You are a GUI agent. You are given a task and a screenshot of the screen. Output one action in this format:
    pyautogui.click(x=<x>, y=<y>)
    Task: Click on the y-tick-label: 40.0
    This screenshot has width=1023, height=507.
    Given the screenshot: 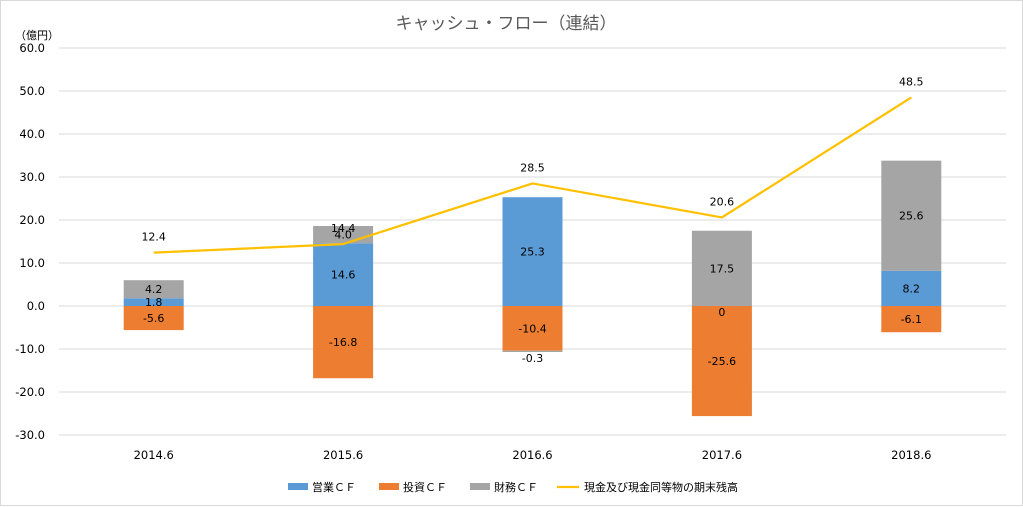 What is the action you would take?
    pyautogui.click(x=32, y=134)
    